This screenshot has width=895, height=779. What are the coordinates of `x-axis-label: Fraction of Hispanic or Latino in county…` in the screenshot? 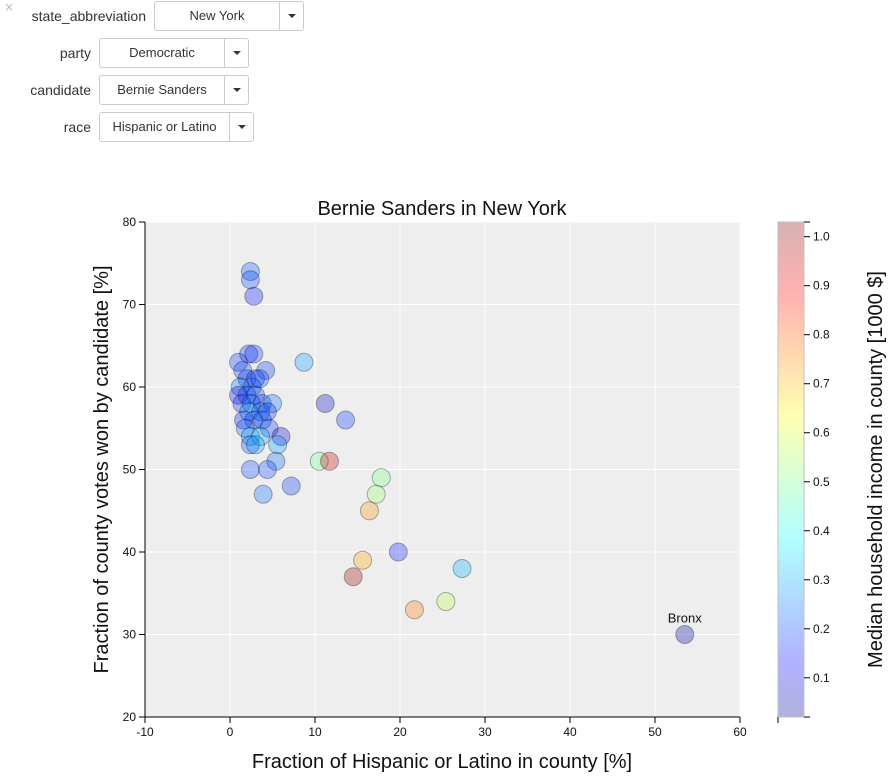 It's located at (442, 762).